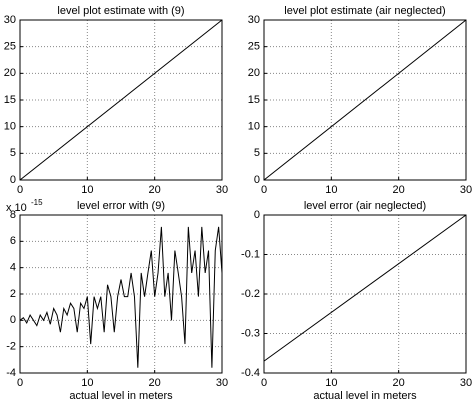 The height and width of the screenshot is (406, 474). What do you see at coordinates (13, 215) in the screenshot?
I see `y-tick-label: 8` at bounding box center [13, 215].